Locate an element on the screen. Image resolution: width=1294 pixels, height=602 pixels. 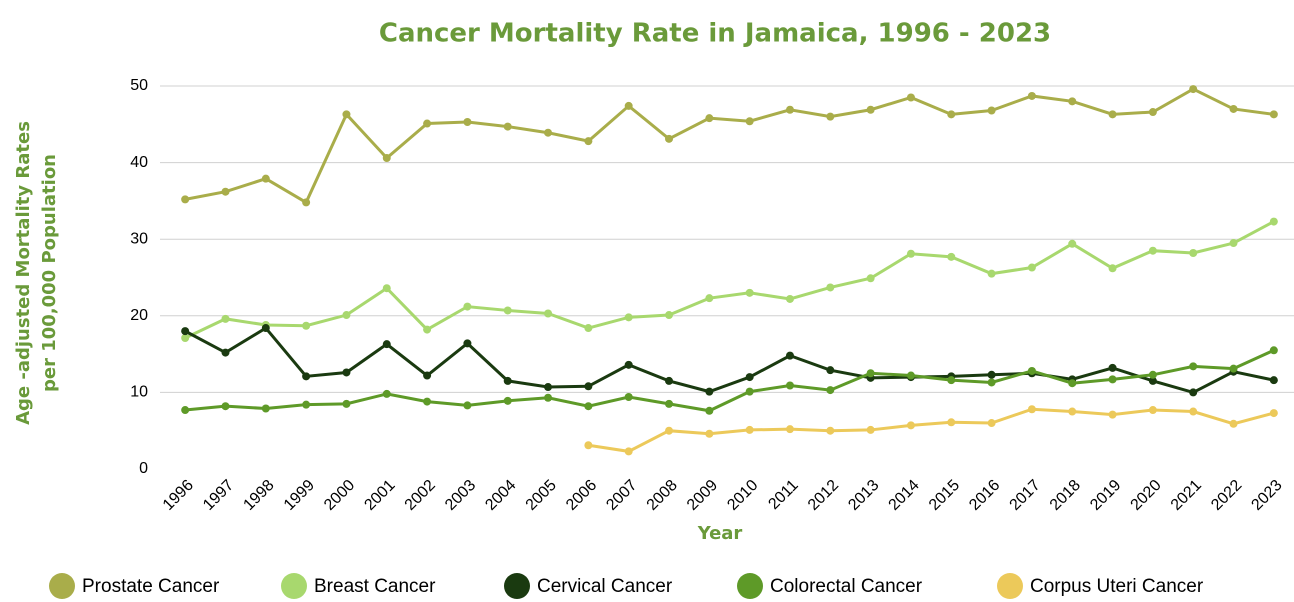
legend-label: Breast Cancer is located at coordinates (375, 586).